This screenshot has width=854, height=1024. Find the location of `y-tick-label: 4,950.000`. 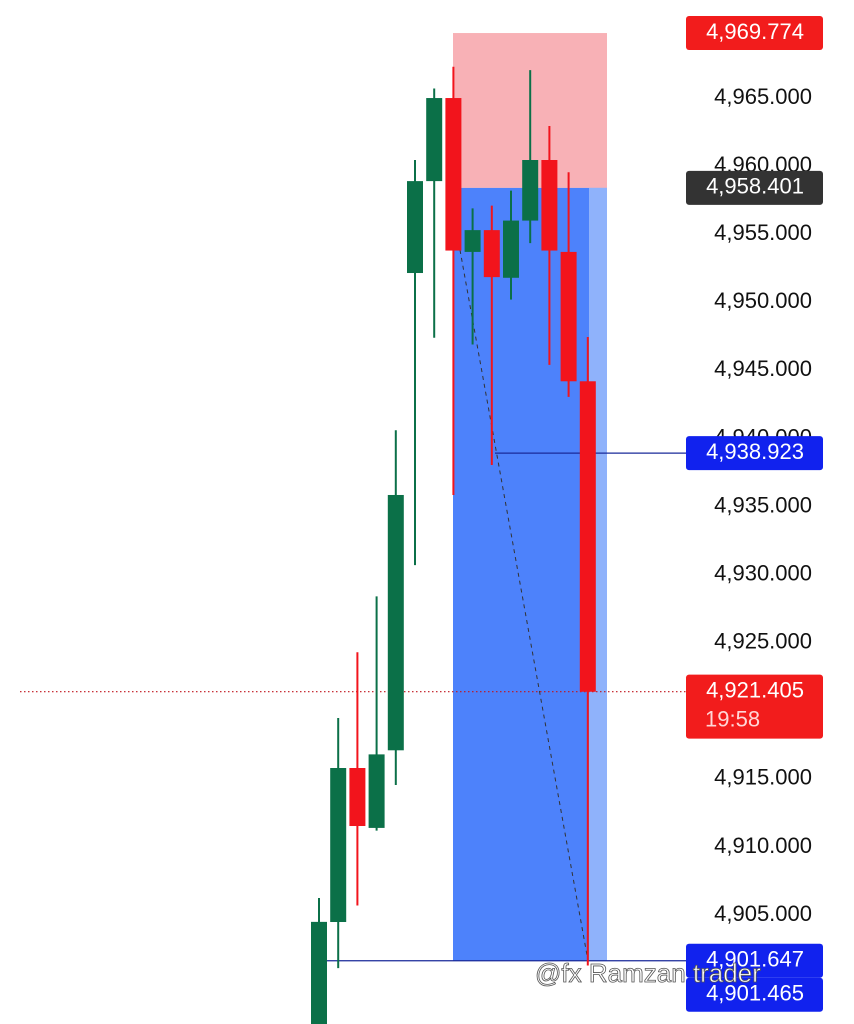

y-tick-label: 4,950.000 is located at coordinates (763, 300).